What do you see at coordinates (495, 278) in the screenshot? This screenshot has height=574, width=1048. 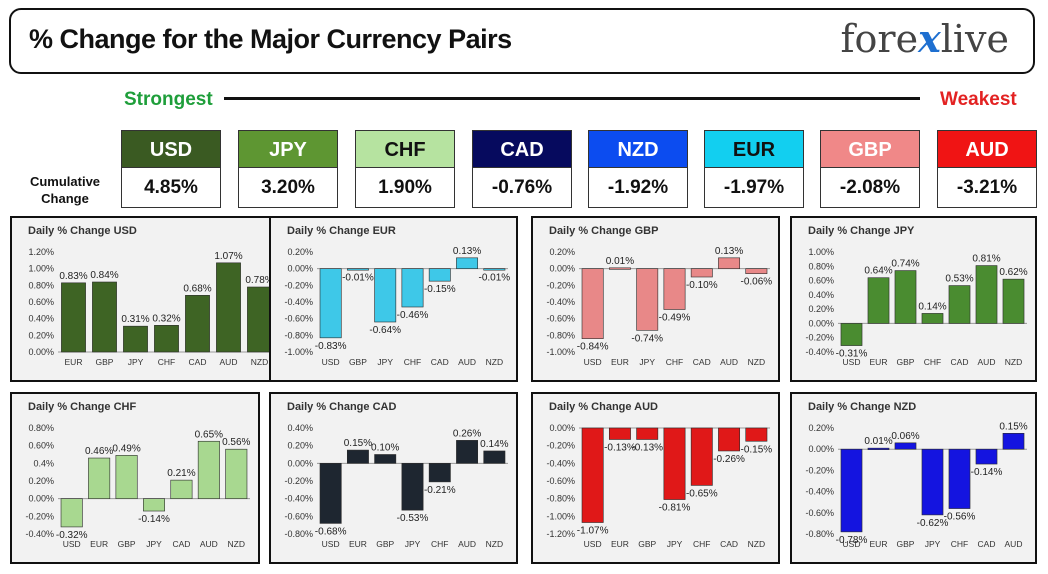 I see `data-label: -0.01%` at bounding box center [495, 278].